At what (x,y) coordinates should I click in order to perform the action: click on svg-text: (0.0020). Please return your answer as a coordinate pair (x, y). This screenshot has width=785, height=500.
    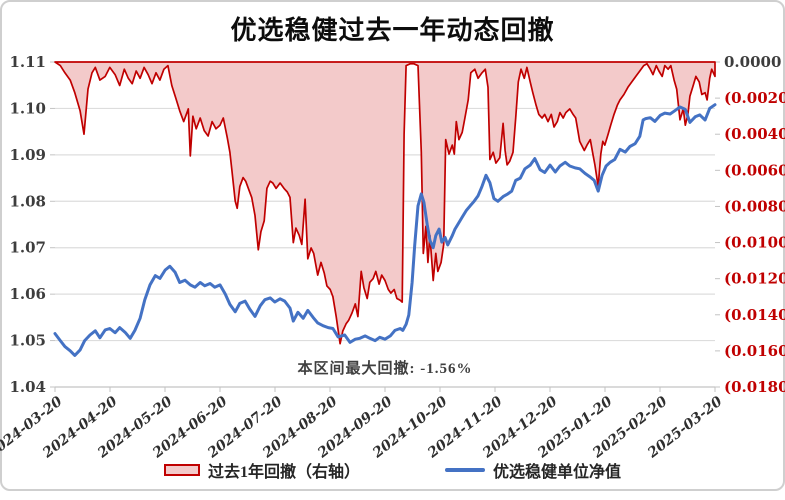
    Looking at the image, I should click on (754, 98).